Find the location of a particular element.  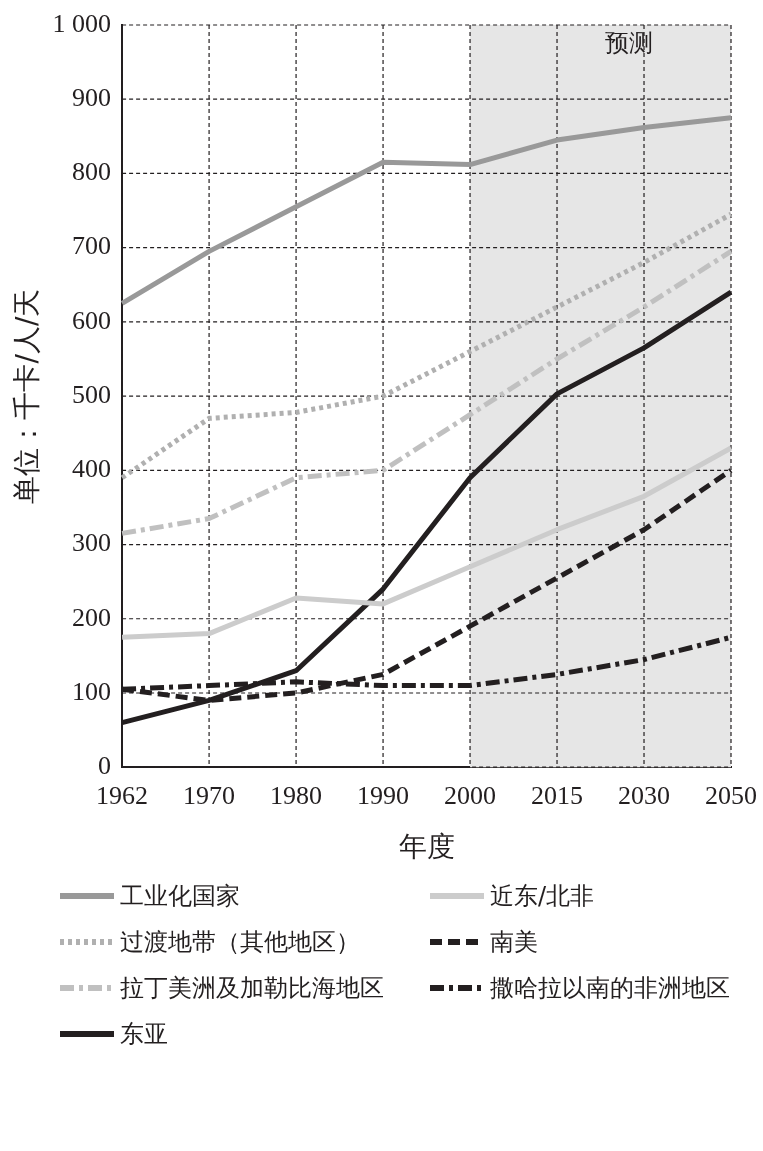

x-axis-title: 年度 is located at coordinates (426, 847).